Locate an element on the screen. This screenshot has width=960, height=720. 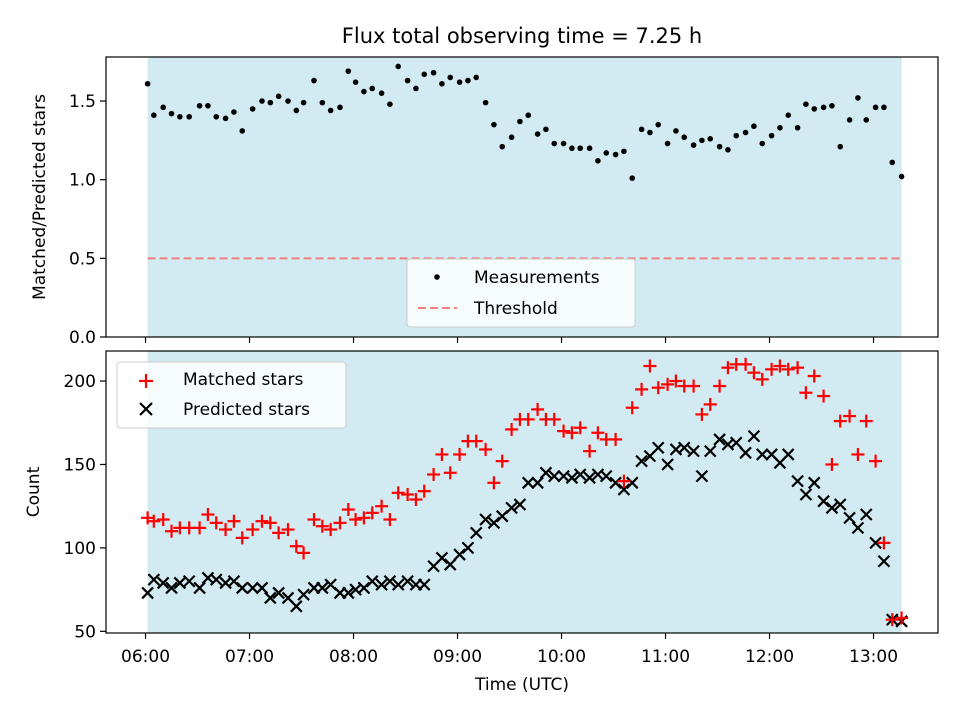
bottom-y-tick-label: 200 is located at coordinates (80, 382).